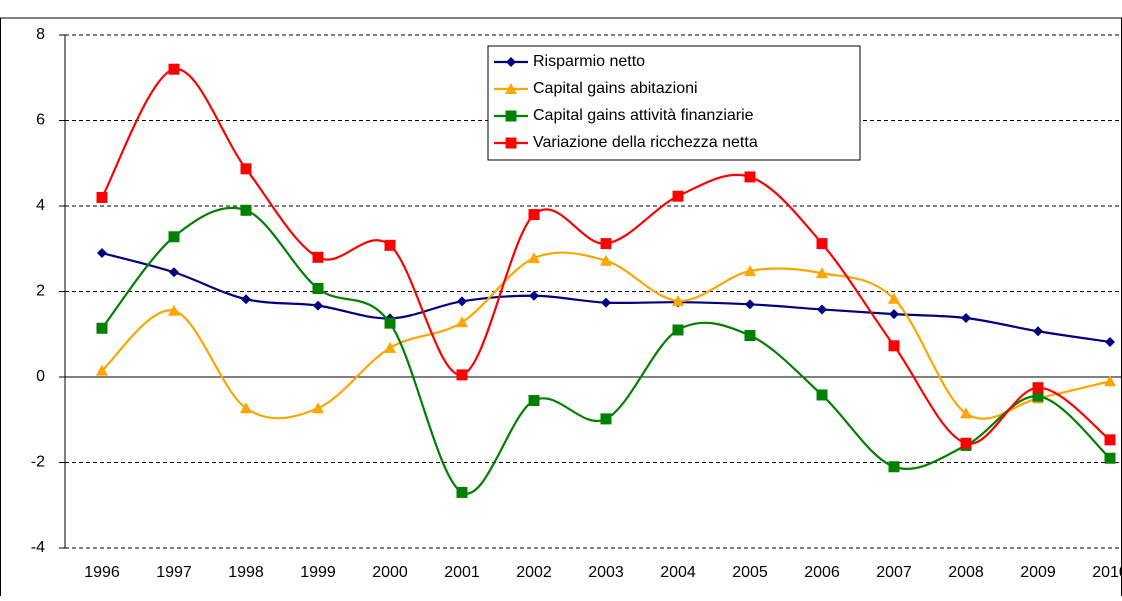 The height and width of the screenshot is (601, 1122). I want to click on x-tick-label: 2000, so click(390, 572).